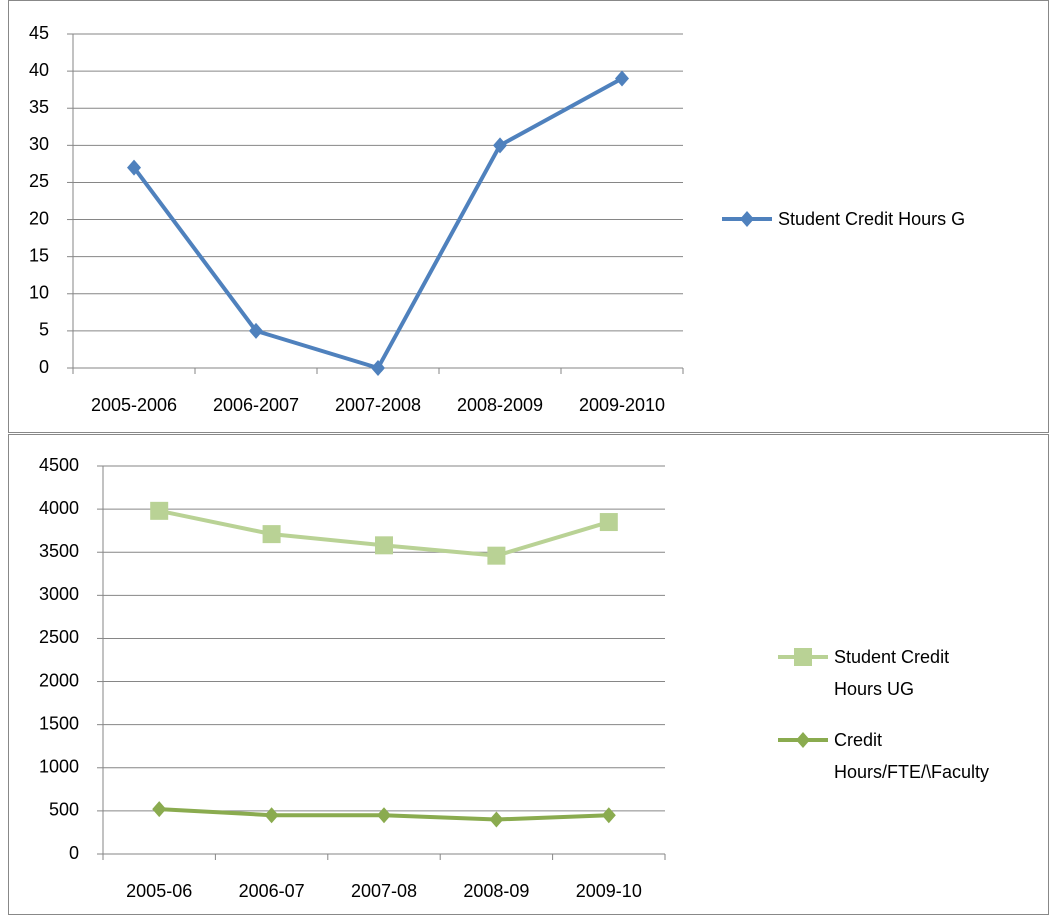  What do you see at coordinates (39, 218) in the screenshot?
I see `y-tick-label: 20` at bounding box center [39, 218].